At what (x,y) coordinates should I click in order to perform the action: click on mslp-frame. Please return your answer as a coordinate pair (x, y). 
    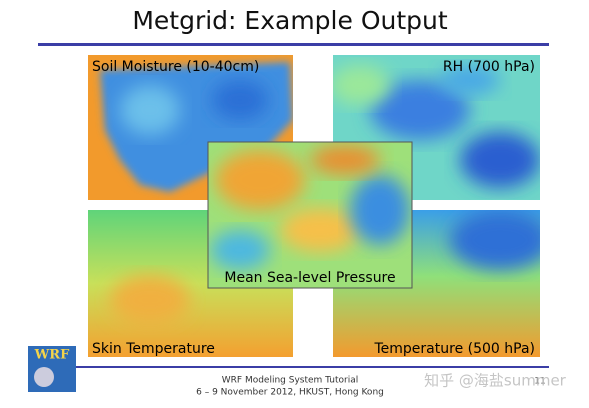
    Looking at the image, I should click on (310, 215).